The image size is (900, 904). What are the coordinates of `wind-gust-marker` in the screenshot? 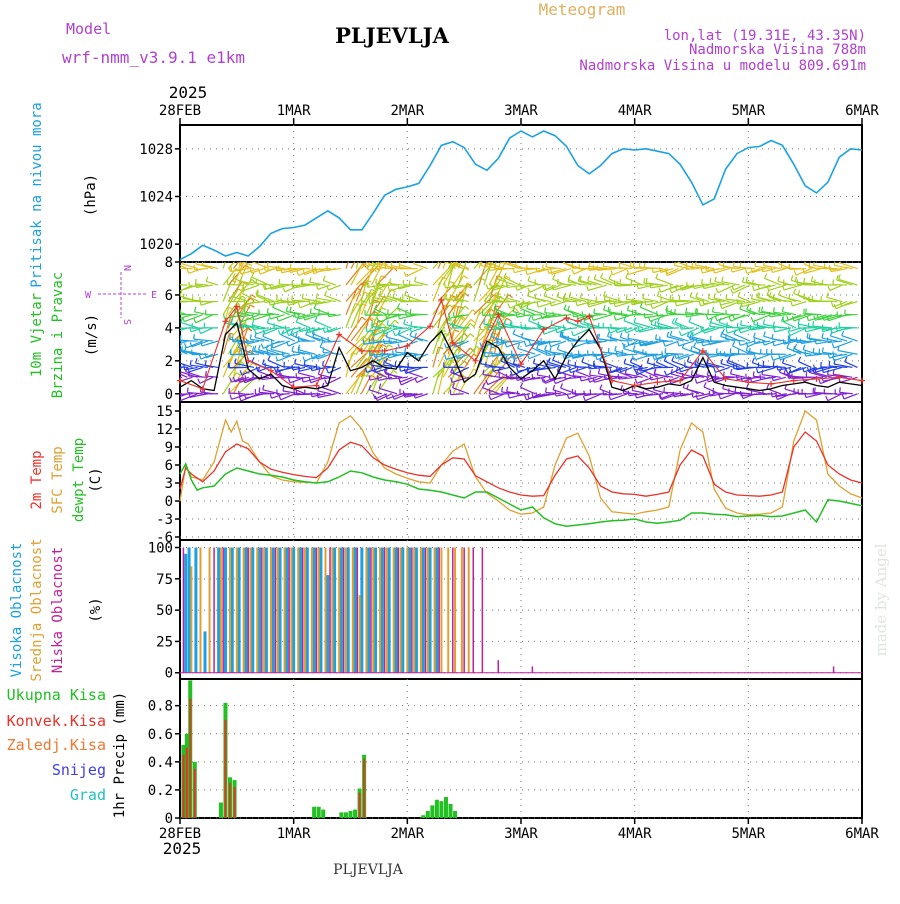 It's located at (441, 300).